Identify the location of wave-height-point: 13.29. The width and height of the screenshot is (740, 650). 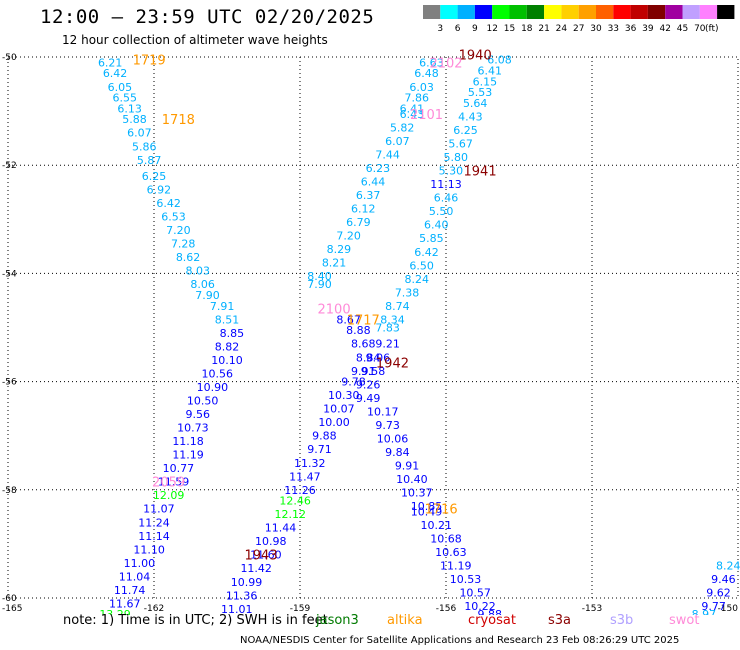
(115, 611).